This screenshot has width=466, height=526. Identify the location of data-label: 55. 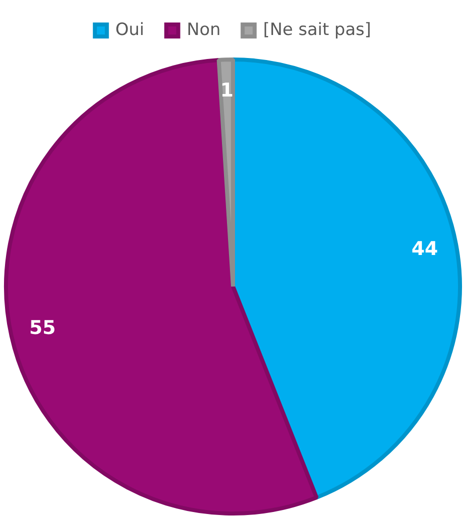
(42, 328).